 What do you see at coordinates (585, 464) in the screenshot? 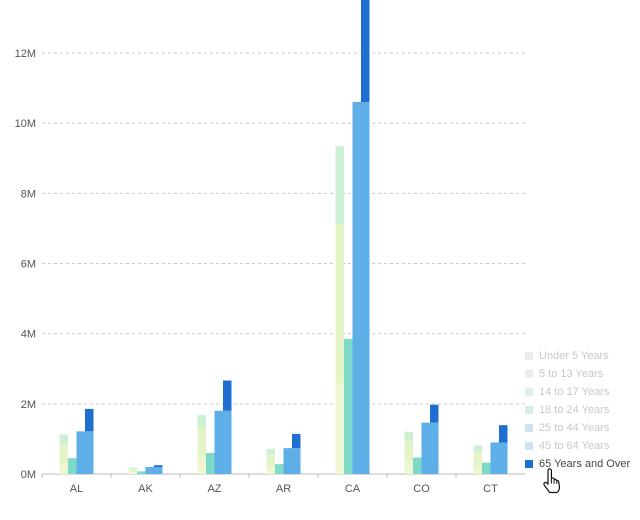
I see `legend-label: 65 Years and Over` at bounding box center [585, 464].